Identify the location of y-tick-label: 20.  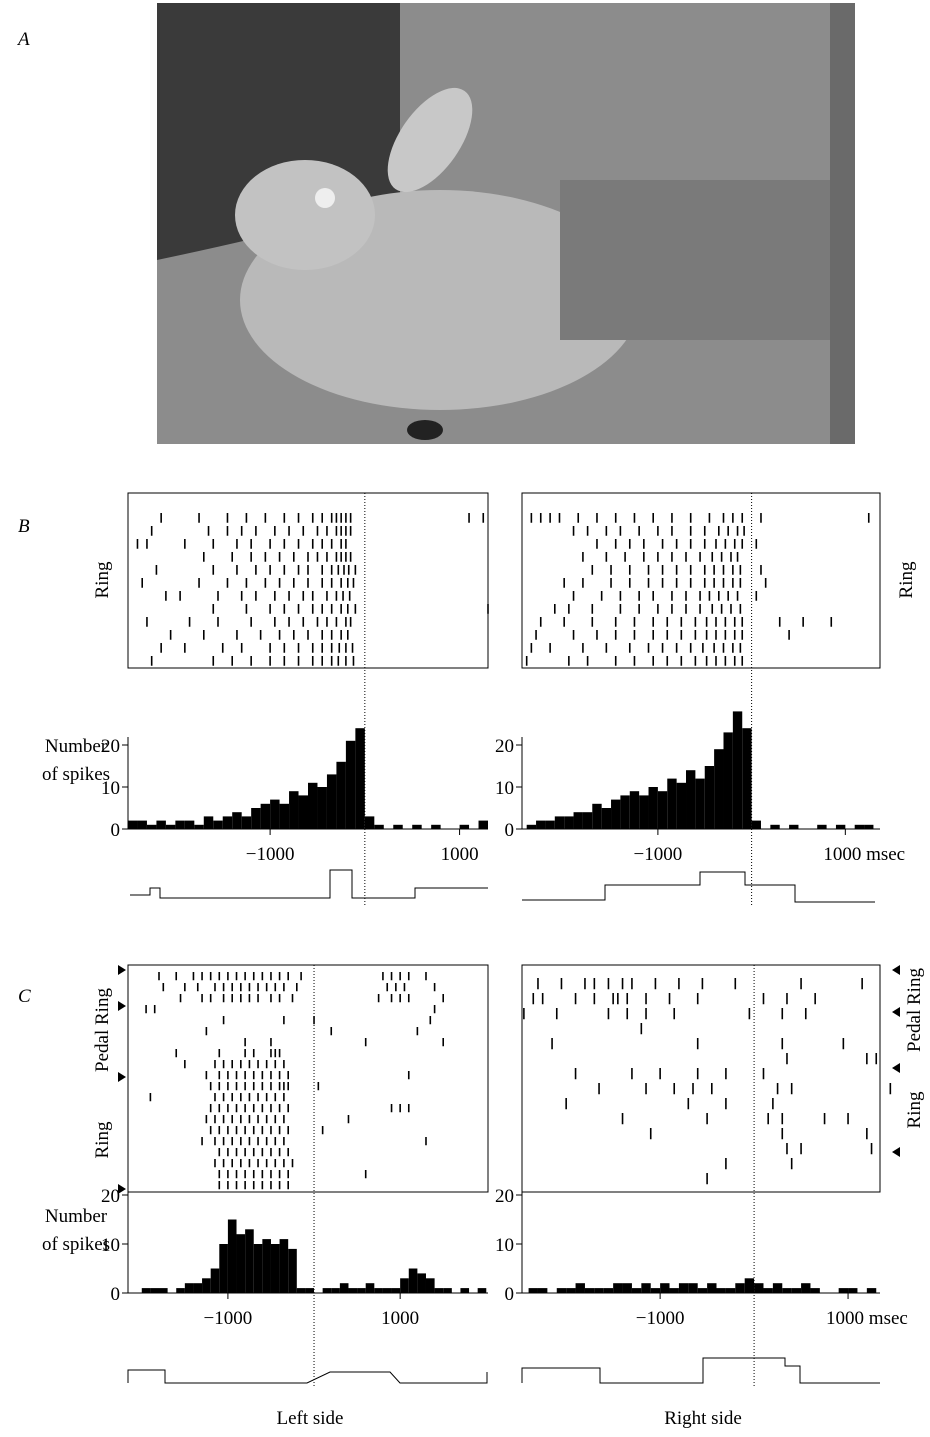
(110, 1196).